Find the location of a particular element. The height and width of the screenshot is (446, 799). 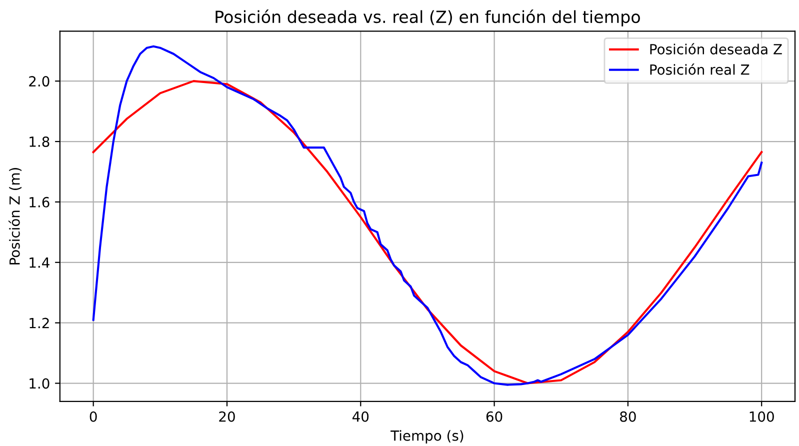

y-tick-label: 1.4 is located at coordinates (40, 263).